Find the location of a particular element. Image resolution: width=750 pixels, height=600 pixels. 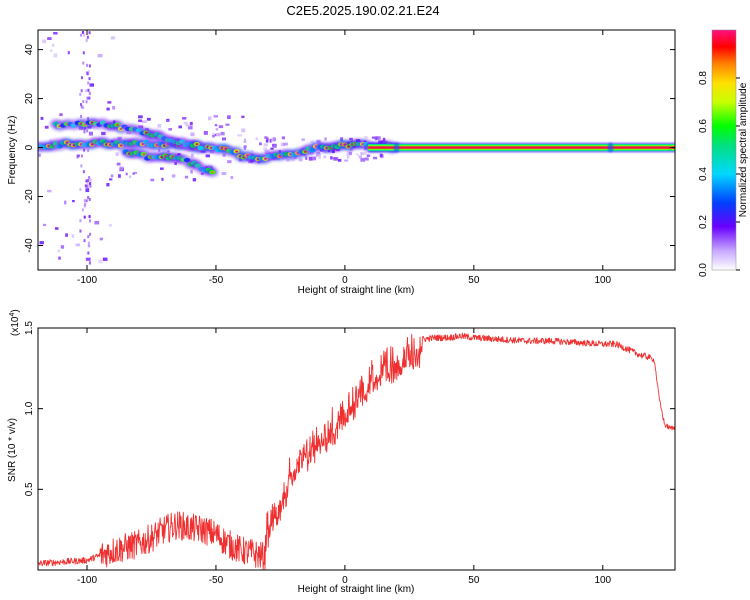

snr-y-tick-label: 1.0 is located at coordinates (29, 408).